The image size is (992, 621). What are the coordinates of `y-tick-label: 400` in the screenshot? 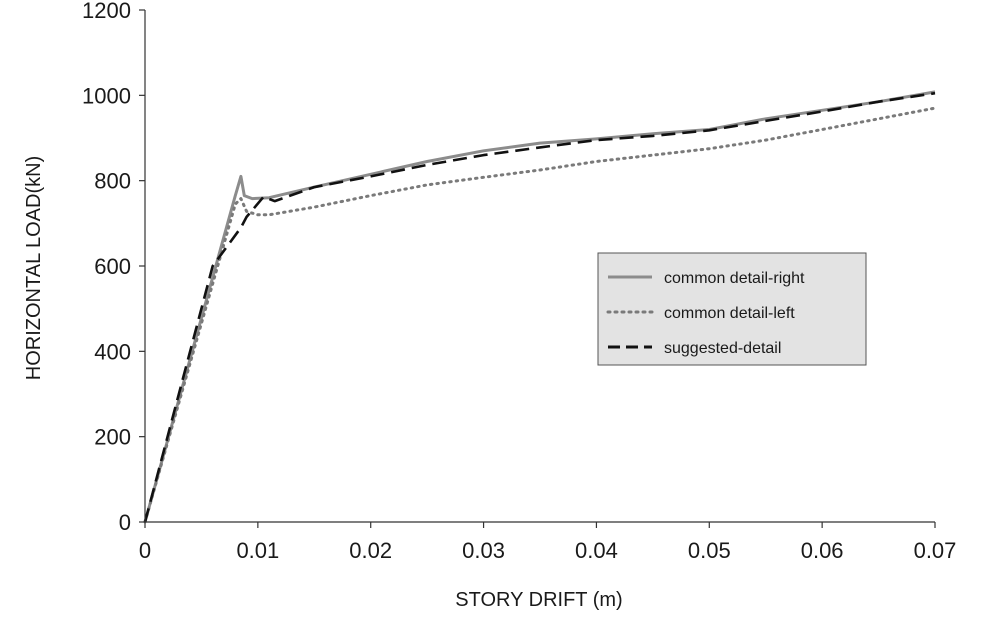 It's located at (112, 351).